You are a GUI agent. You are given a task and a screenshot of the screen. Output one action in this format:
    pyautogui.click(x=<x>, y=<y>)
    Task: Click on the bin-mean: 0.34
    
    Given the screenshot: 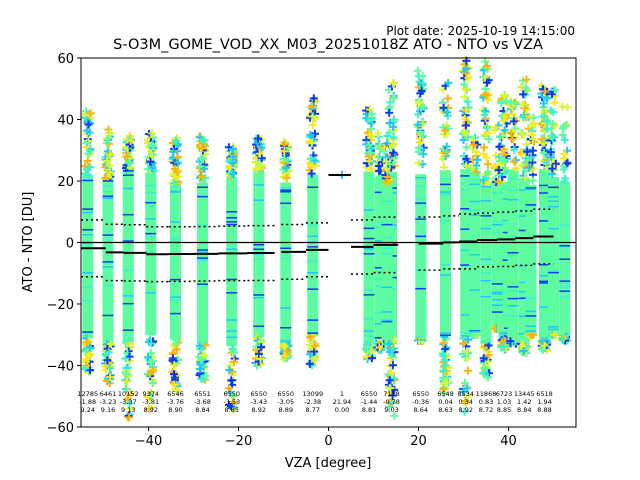 What is the action you would take?
    pyautogui.click(x=466, y=402)
    